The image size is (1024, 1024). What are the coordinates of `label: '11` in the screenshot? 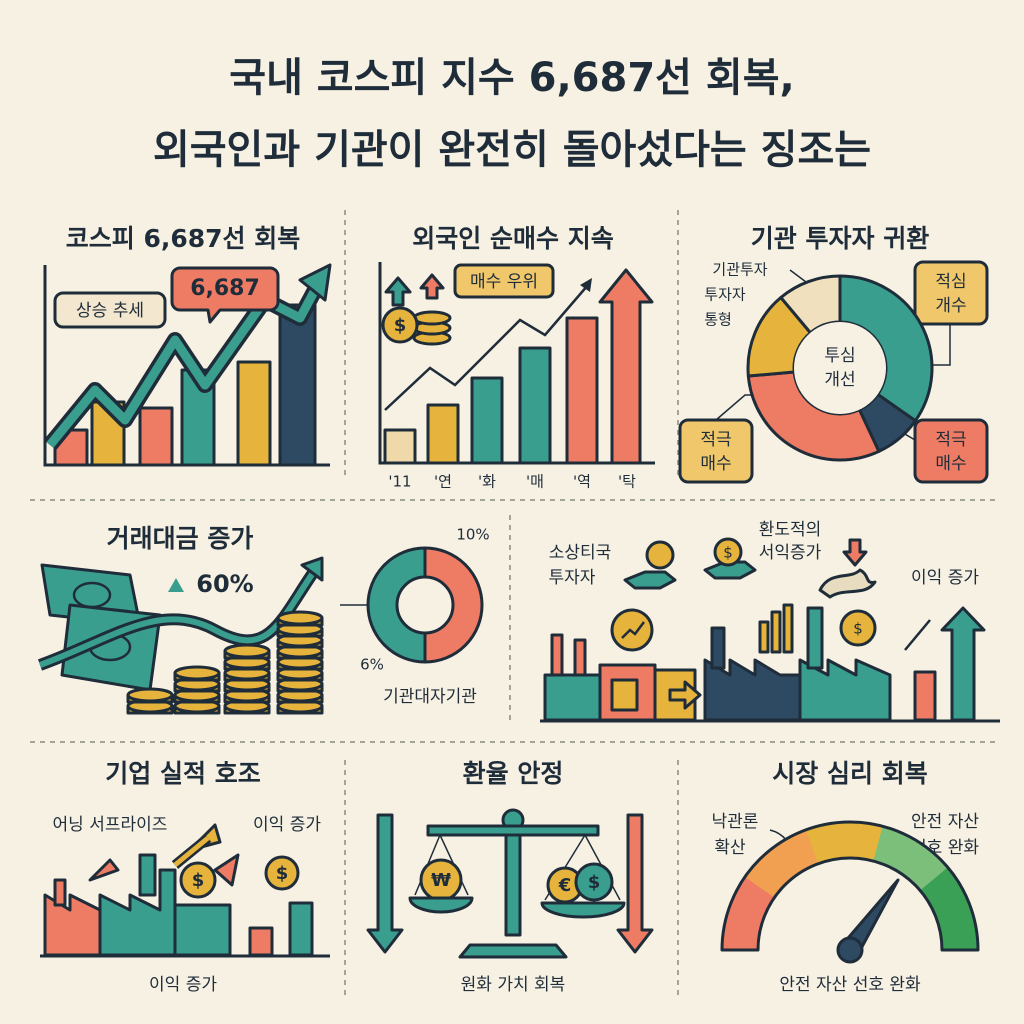 It's located at (399, 482).